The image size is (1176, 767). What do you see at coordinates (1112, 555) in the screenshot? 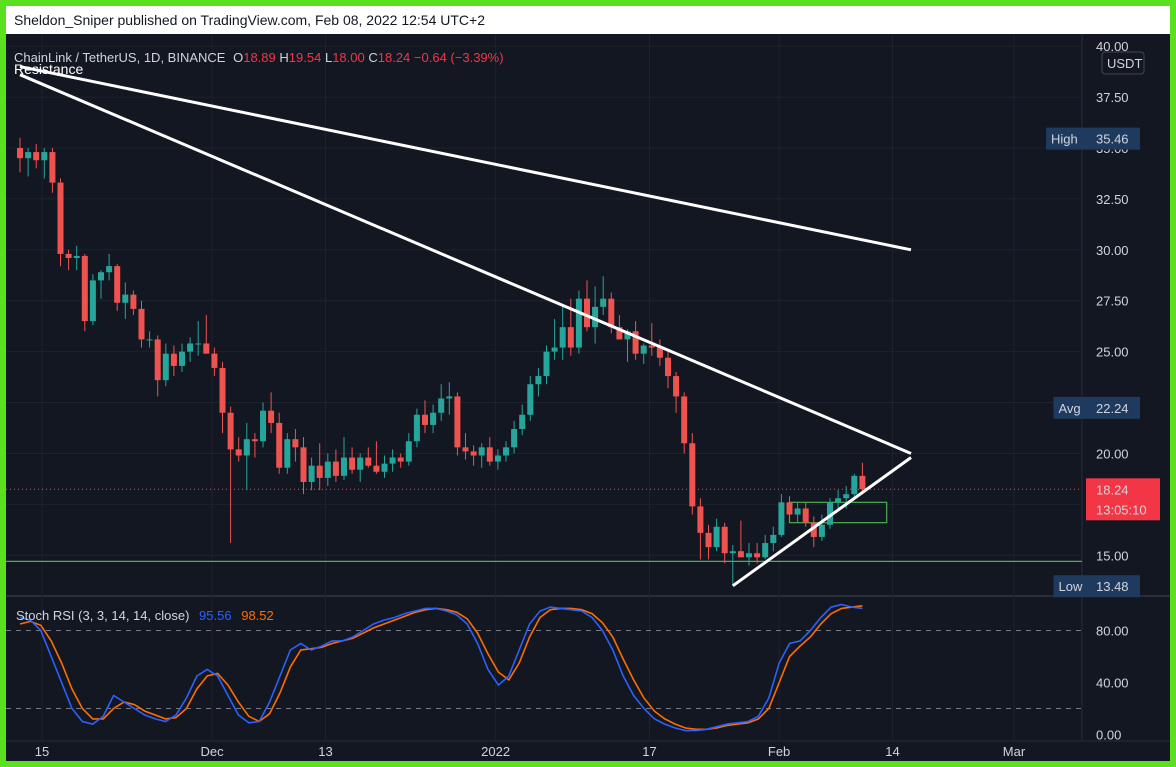
I see `price-tick-label: 15.00` at bounding box center [1112, 555].